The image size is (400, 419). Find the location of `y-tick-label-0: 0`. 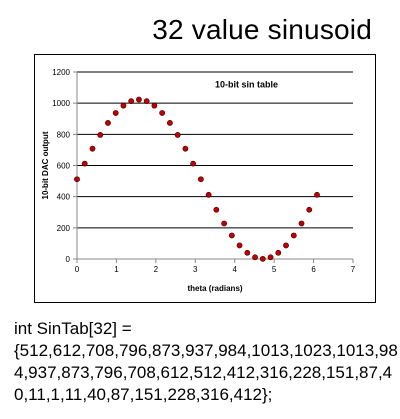

y-tick-label-0: 0 is located at coordinates (68, 259).